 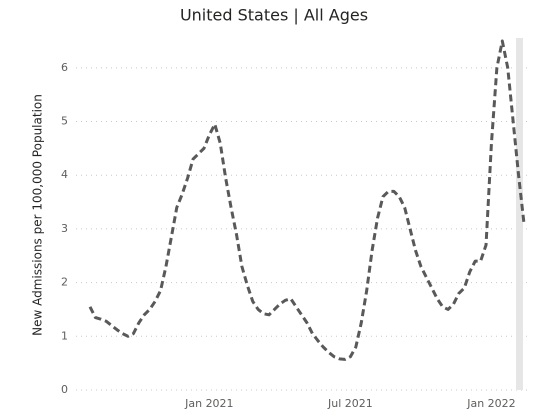 I want to click on highlight-band, so click(x=519, y=214).